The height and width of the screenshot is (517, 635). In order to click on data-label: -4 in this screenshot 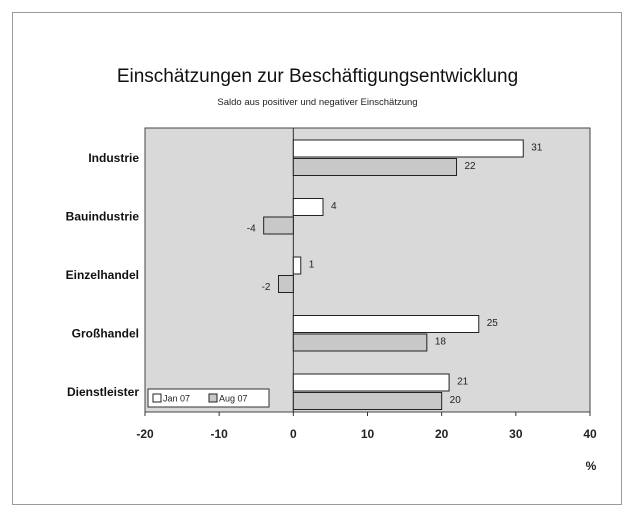, I will do `click(251, 229)`.